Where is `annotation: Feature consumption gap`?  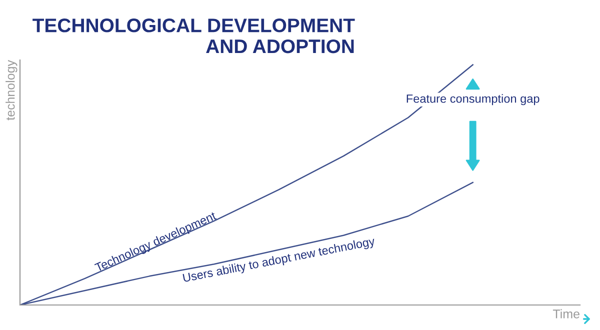
annotation: Feature consumption gap is located at coordinates (473, 100).